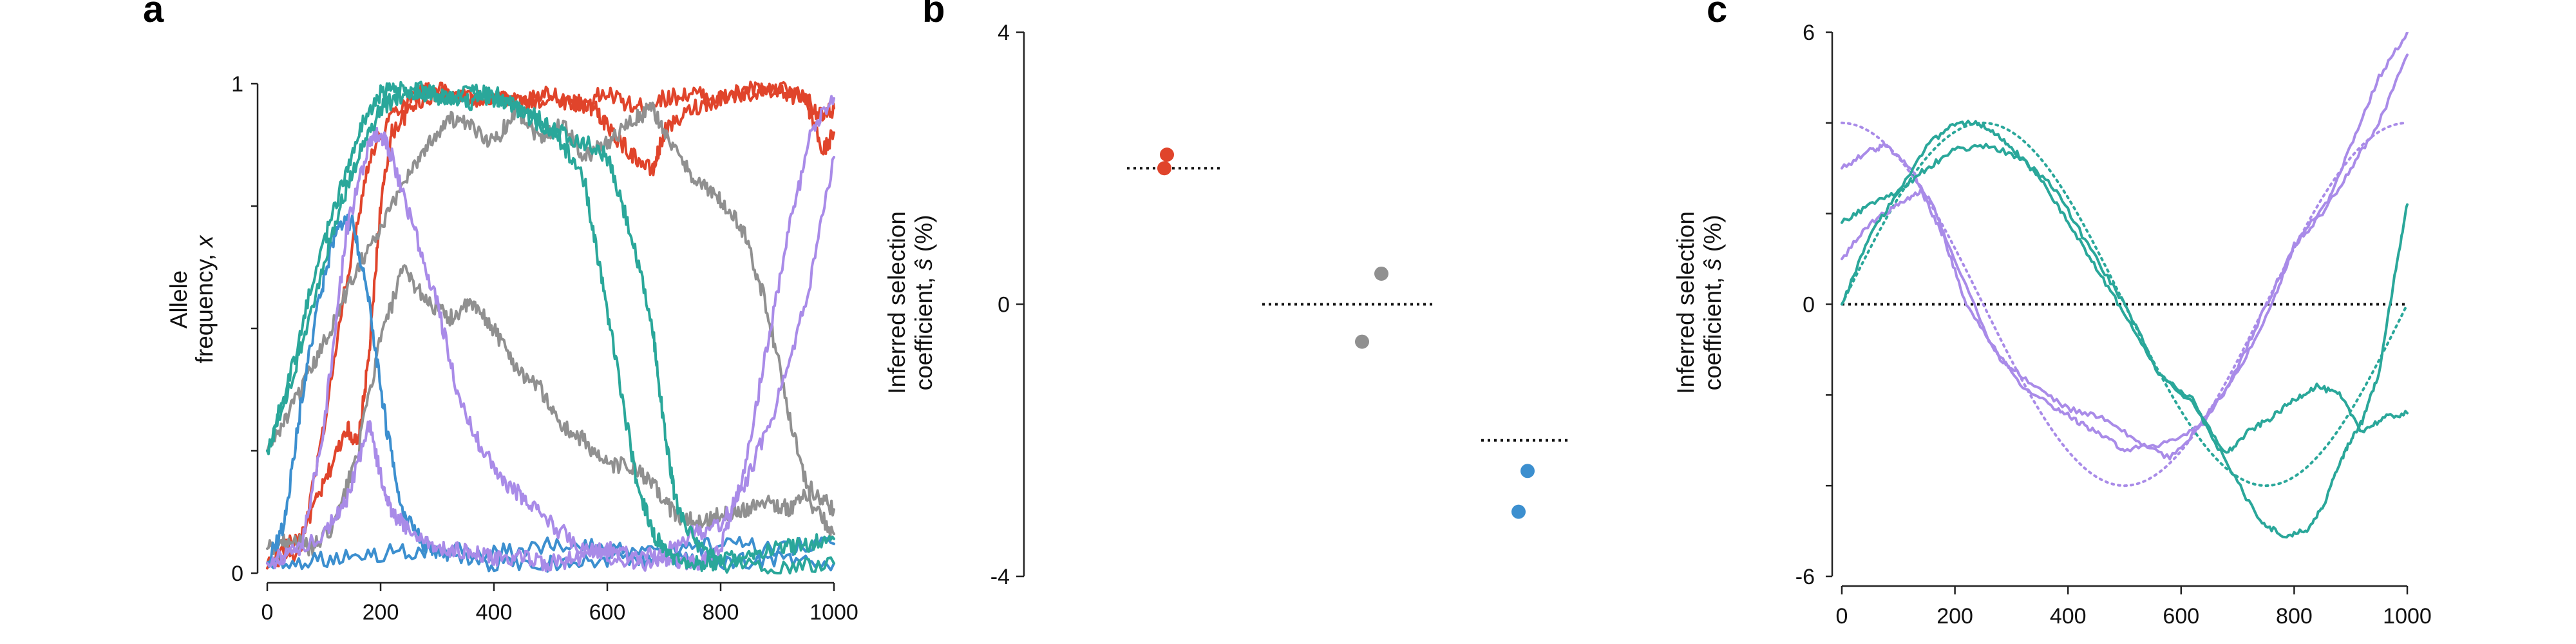  I want to click on panel-c-x-tick-label-800: 800, so click(2295, 617).